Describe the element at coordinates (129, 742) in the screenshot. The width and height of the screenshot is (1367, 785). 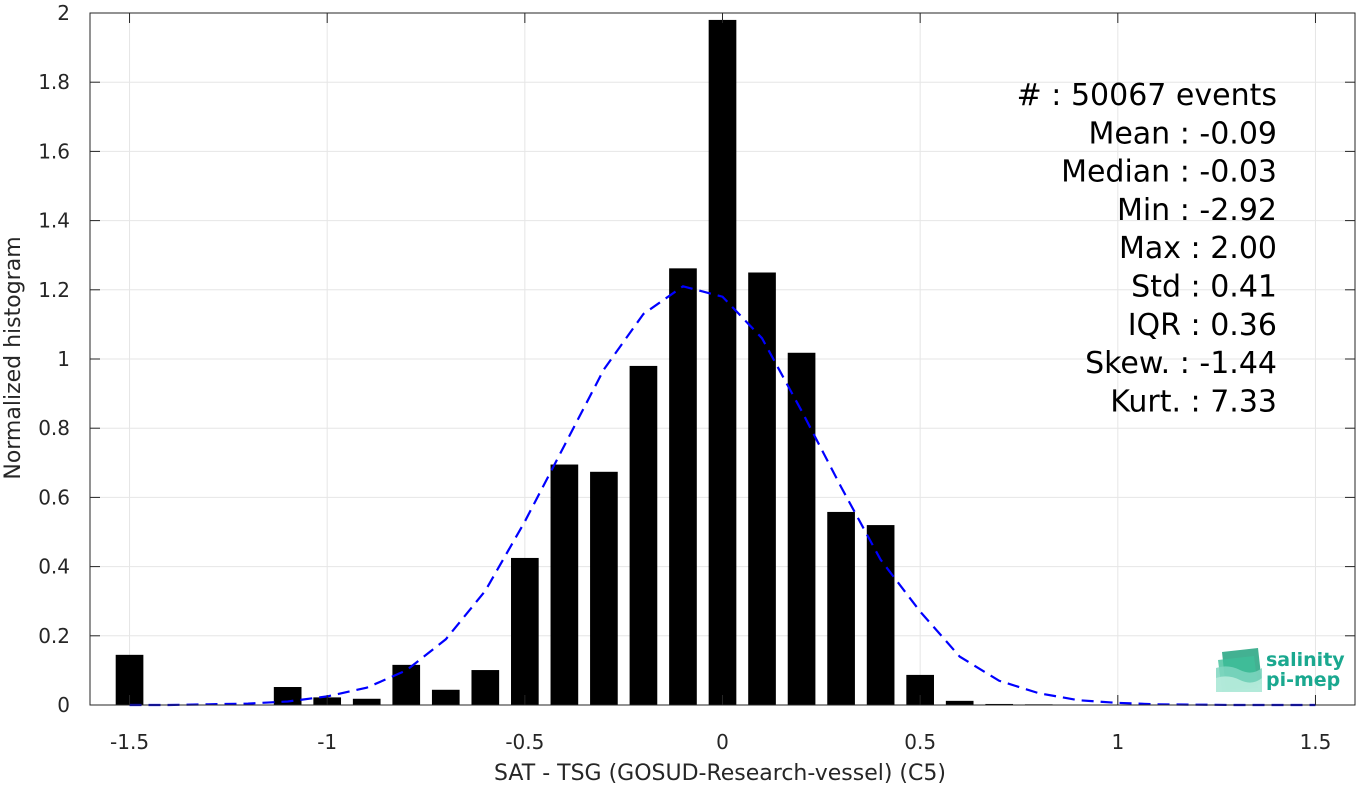
I see `x-tick-label: -1.5` at that location.